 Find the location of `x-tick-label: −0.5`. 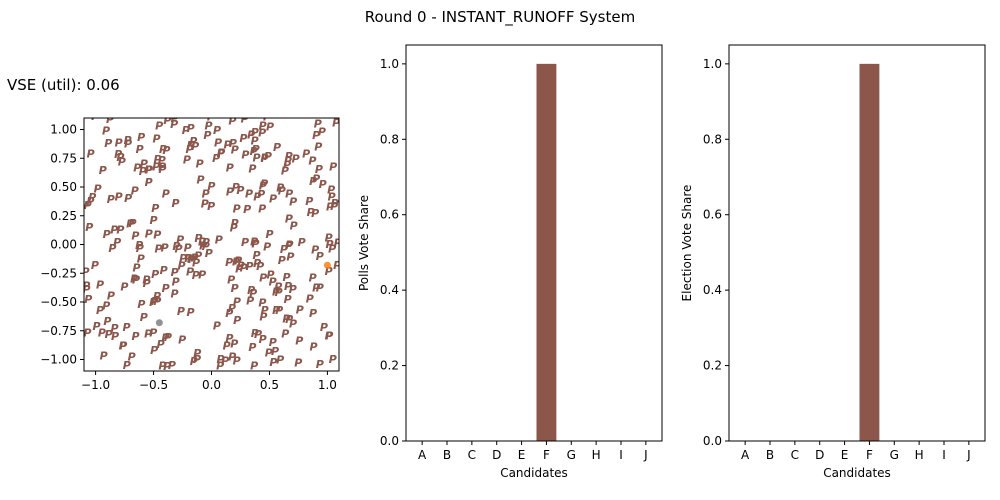

x-tick-label: −0.5 is located at coordinates (153, 385).